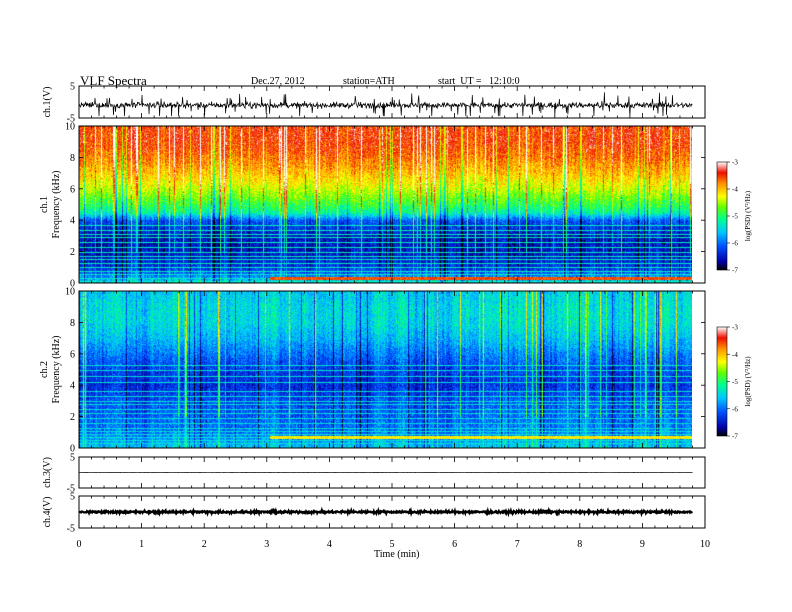  What do you see at coordinates (72, 87) in the screenshot?
I see `ch1-waveform-ytick-label: 5` at bounding box center [72, 87].